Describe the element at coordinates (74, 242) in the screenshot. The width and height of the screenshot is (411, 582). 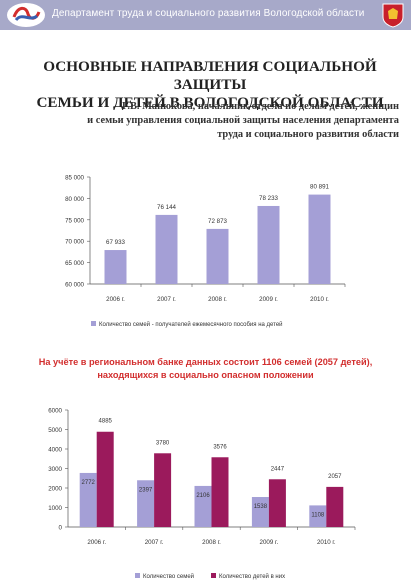
I see `y-tick-label: 70 000` at that location.